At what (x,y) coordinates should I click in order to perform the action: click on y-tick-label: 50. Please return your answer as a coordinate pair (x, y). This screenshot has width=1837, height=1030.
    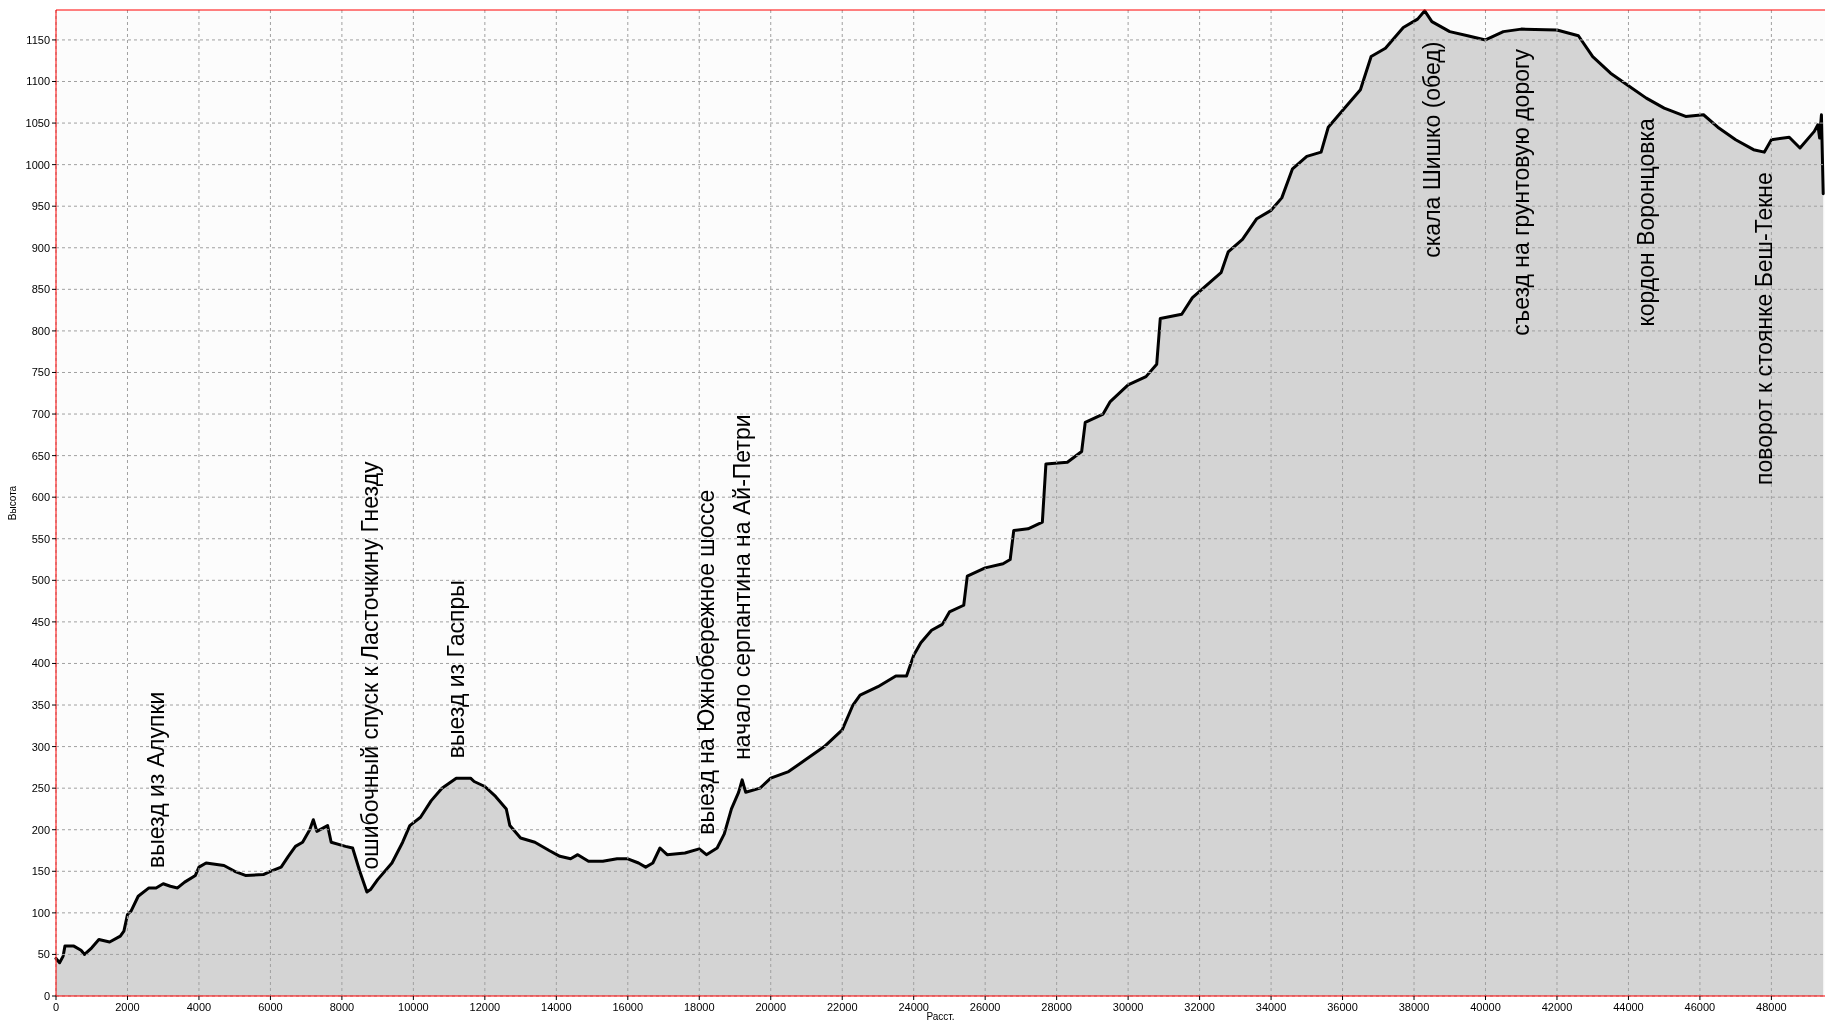
    Looking at the image, I should click on (43, 954).